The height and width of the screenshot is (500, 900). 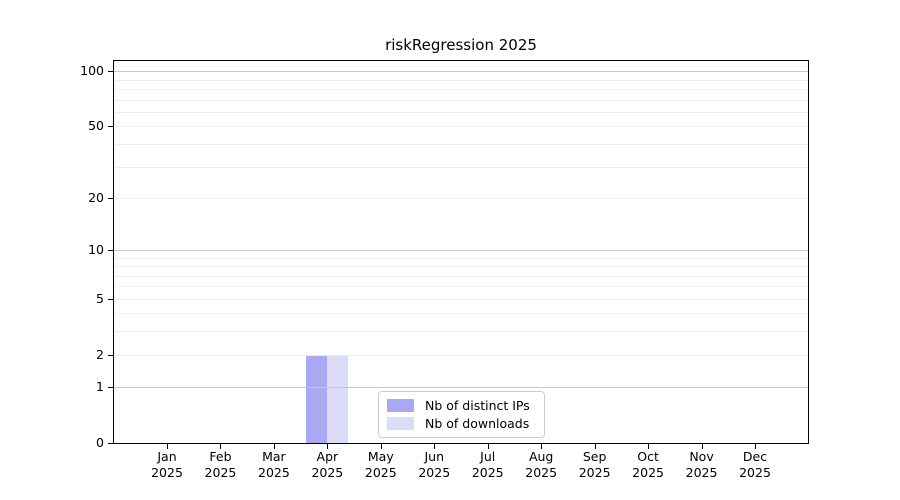 I want to click on x-tick-label: Oct 2025, so click(x=648, y=465).